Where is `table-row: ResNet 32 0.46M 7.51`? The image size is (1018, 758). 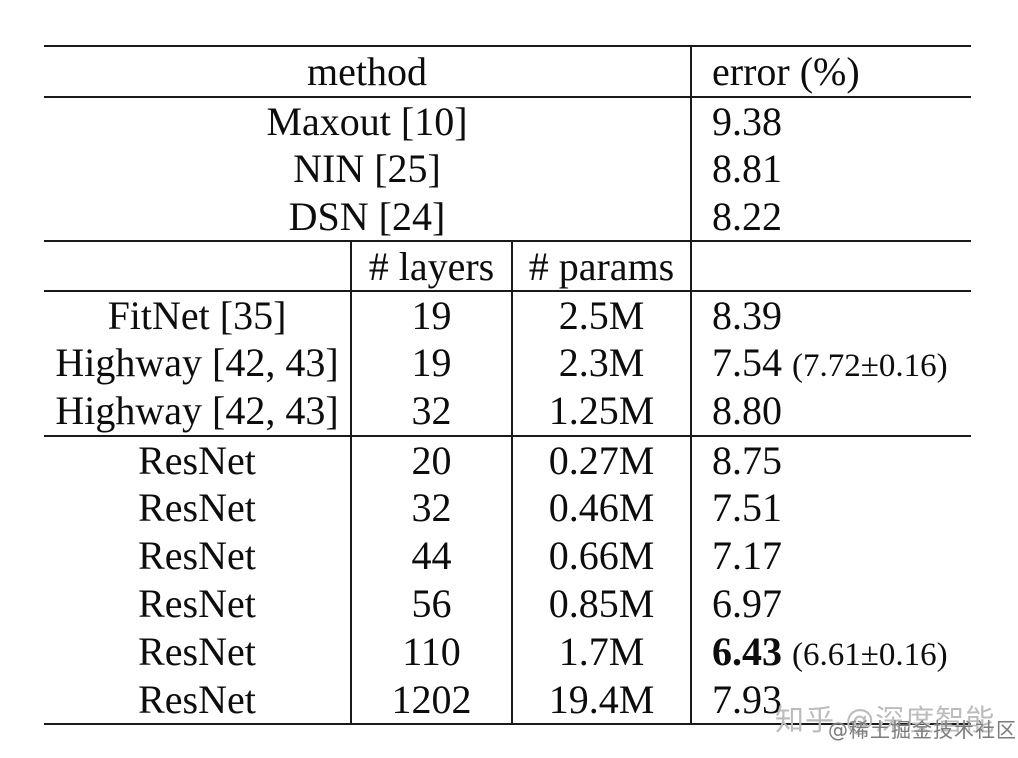 table-row: ResNet 32 0.46M 7.51 is located at coordinates (507, 507).